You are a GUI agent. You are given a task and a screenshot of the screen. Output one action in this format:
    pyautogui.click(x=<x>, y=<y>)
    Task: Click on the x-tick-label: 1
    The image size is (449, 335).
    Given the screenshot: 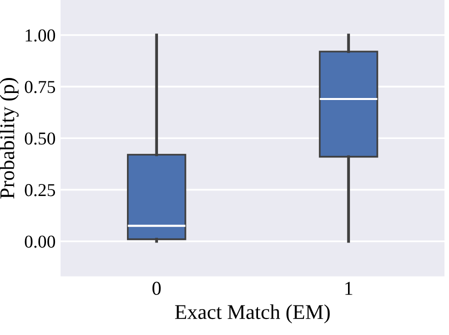 What is the action you would take?
    pyautogui.click(x=348, y=288)
    